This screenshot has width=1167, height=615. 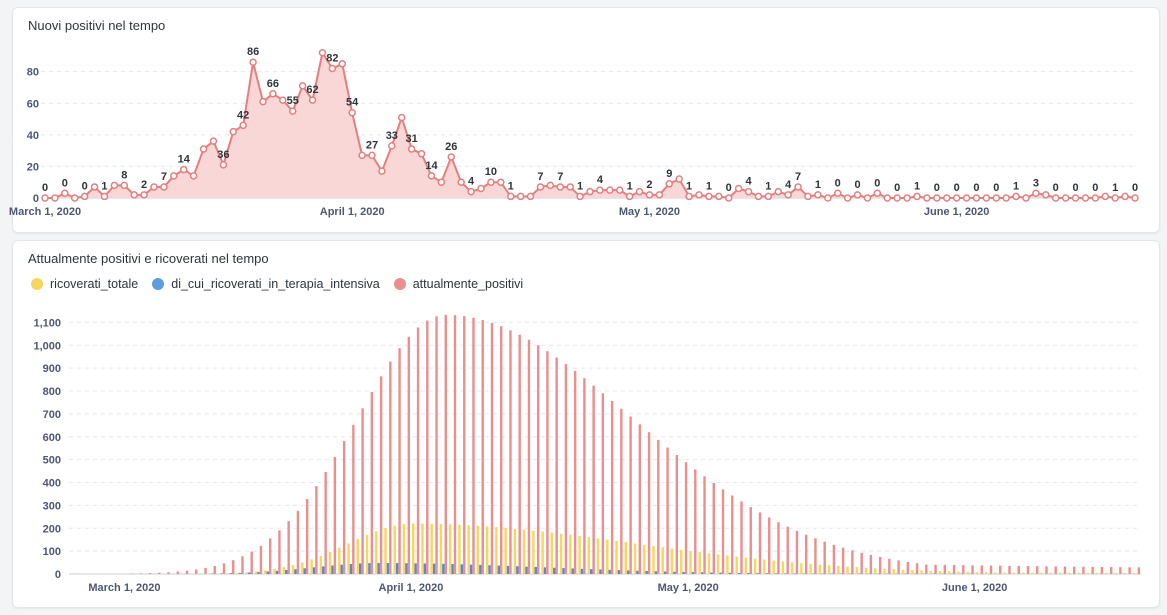 I want to click on data-label: 82, so click(x=332, y=59).